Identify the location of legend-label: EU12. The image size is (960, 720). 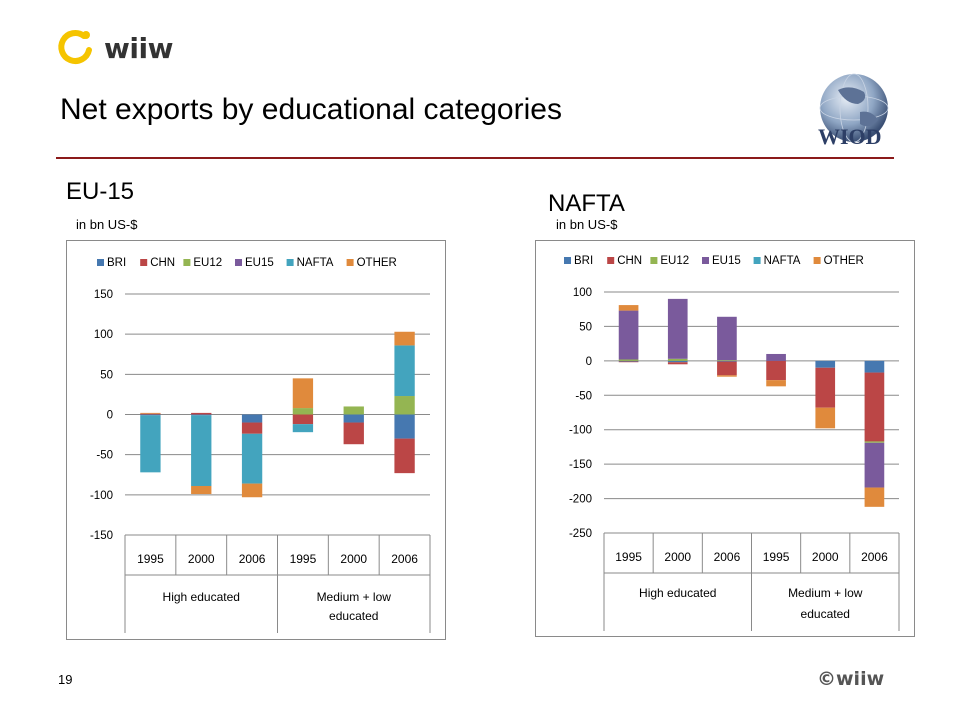
(207, 263).